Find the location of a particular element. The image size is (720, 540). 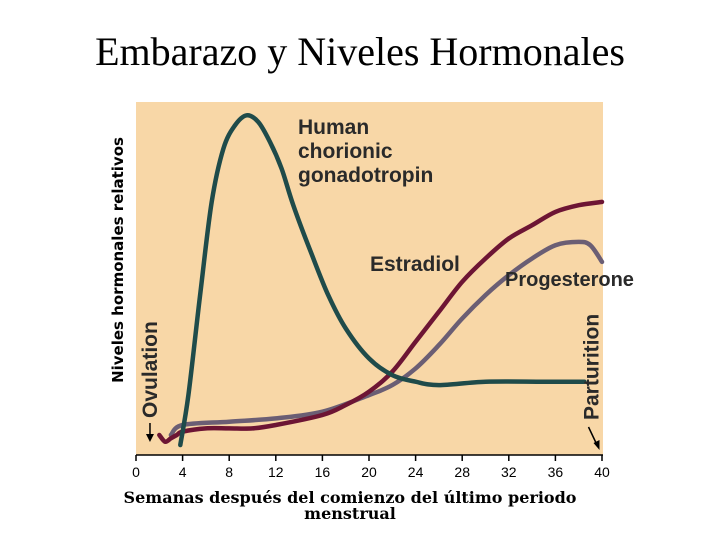

y-axis-label: Niveles hormonales relativos is located at coordinates (118, 260).